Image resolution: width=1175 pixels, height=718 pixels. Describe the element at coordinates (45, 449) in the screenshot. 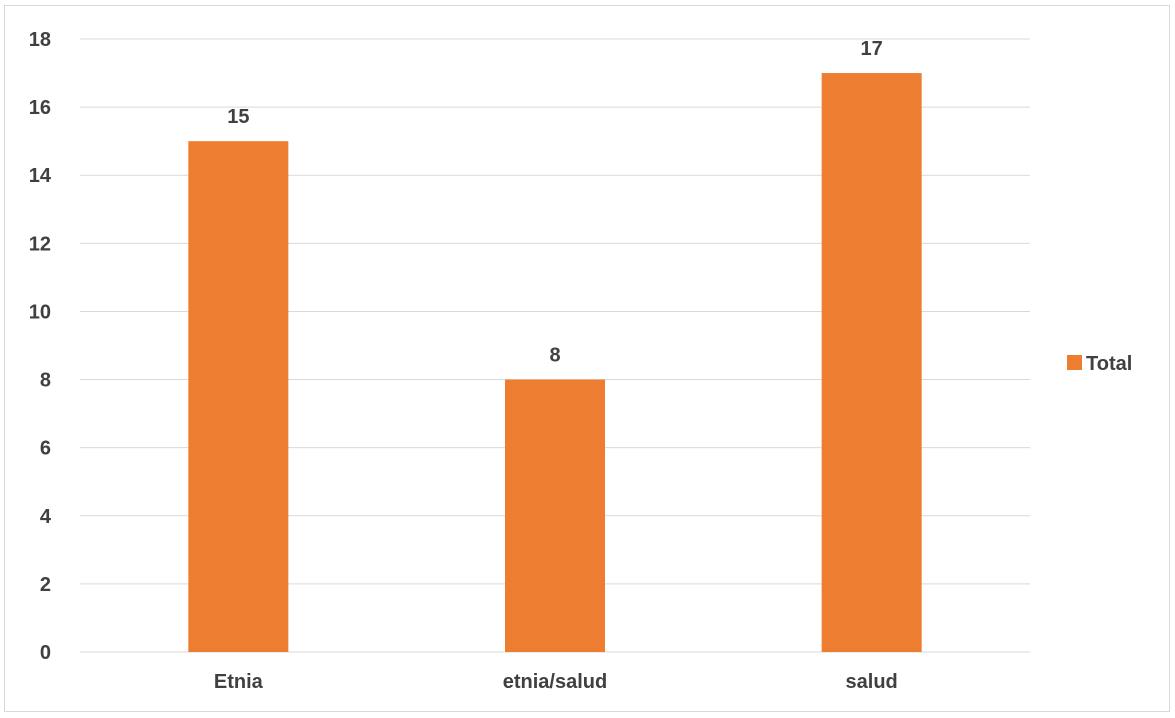

I see `y-tick-label: 6` at that location.